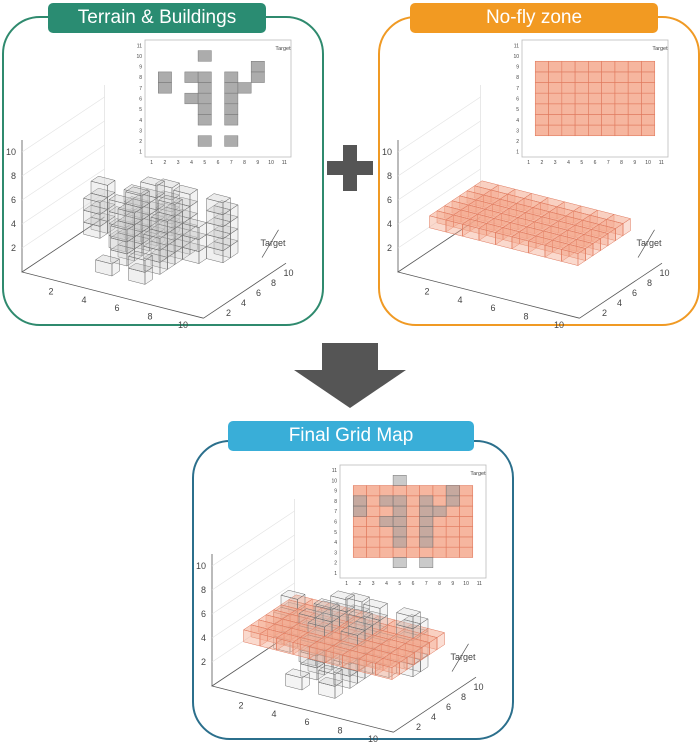  I want to click on terrain-xtick: 2, so click(50, 291).